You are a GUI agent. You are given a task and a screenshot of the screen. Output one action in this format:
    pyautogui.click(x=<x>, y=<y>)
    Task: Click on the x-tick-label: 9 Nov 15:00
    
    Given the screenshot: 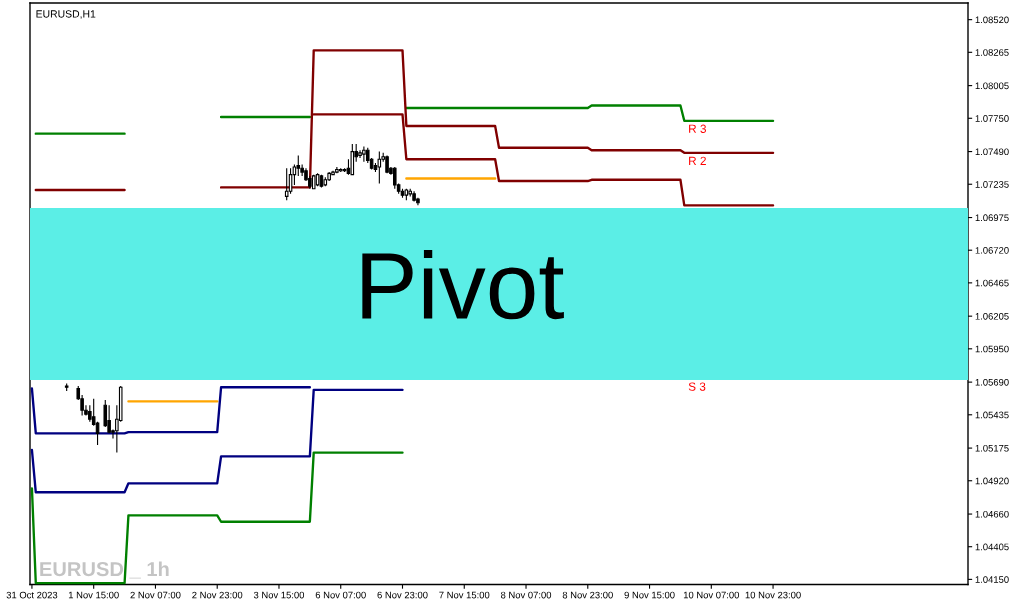 What is the action you would take?
    pyautogui.click(x=649, y=595)
    